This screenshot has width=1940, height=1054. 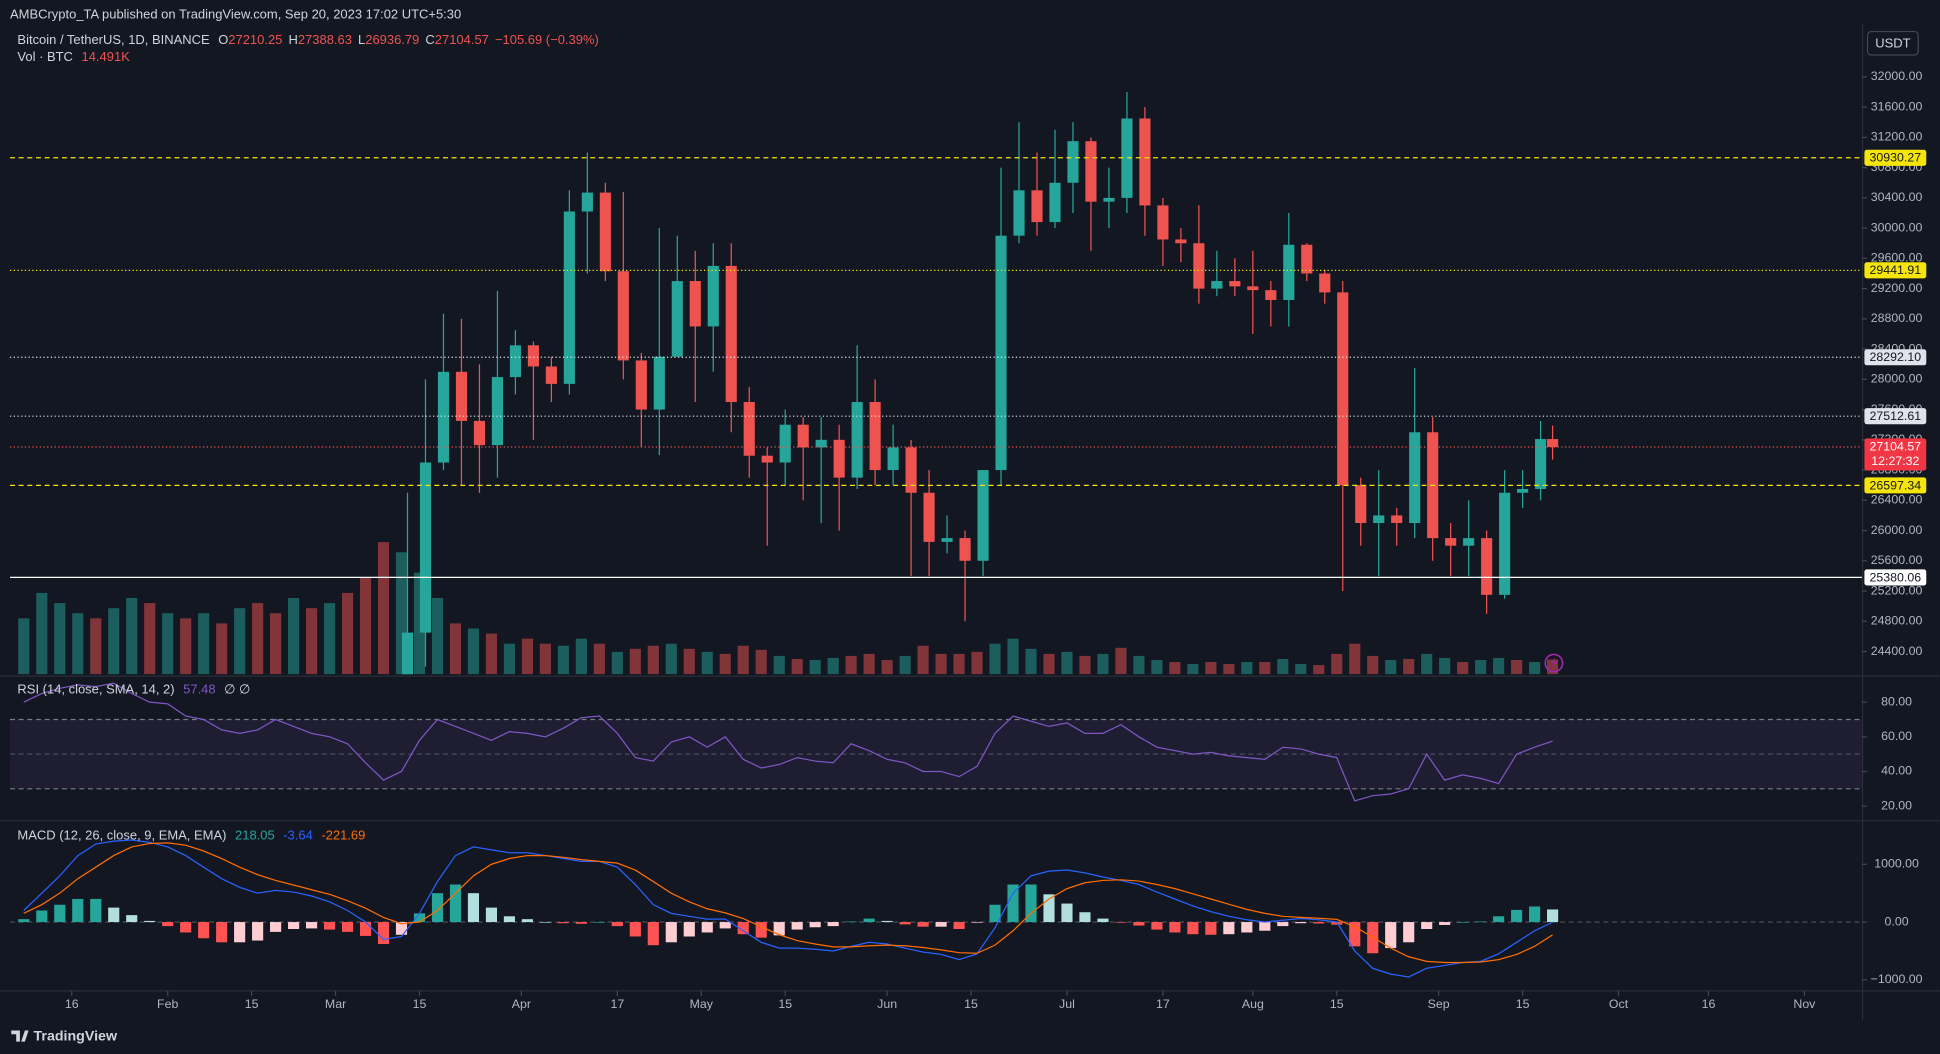 What do you see at coordinates (76, 1036) in the screenshot?
I see `brand: TradingView` at bounding box center [76, 1036].